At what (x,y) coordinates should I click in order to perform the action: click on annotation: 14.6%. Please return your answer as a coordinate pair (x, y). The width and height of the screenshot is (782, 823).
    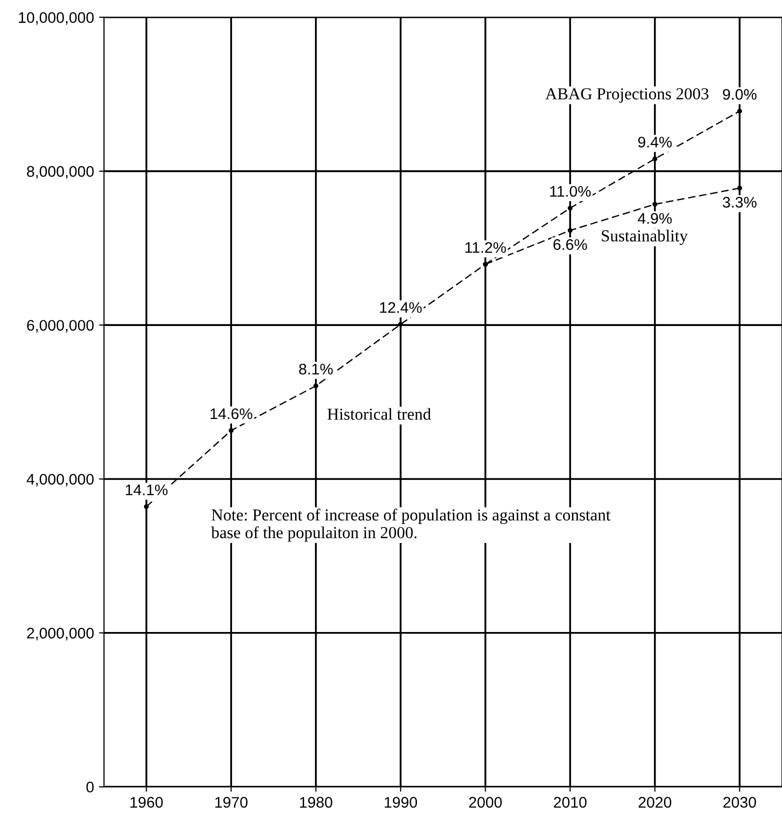
    Looking at the image, I should click on (231, 414).